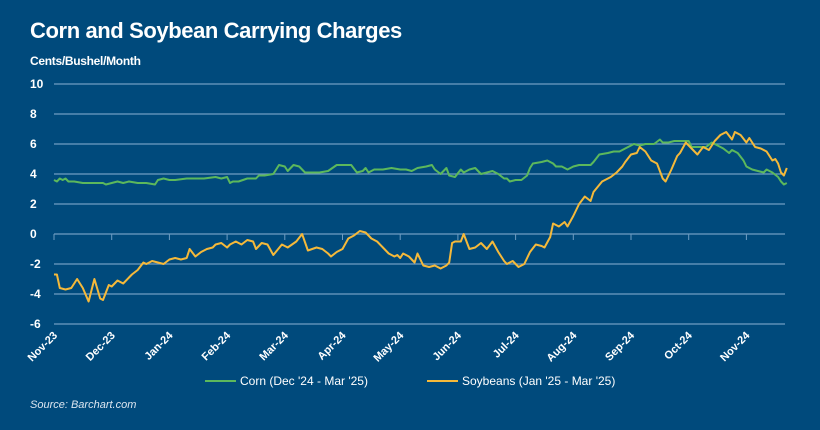 The image size is (820, 430). What do you see at coordinates (332, 346) in the screenshot?
I see `x-tick-label: Apr-24` at bounding box center [332, 346].